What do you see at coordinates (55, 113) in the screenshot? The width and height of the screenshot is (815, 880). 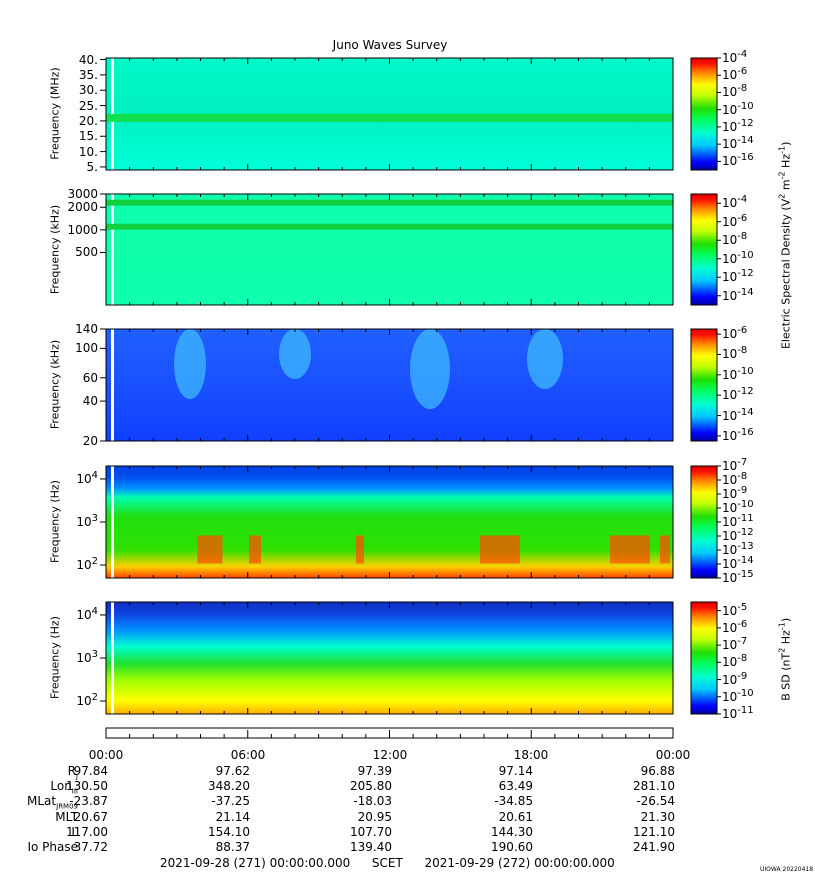 I see `y-axis-label: Frequency (MHz)` at bounding box center [55, 113].